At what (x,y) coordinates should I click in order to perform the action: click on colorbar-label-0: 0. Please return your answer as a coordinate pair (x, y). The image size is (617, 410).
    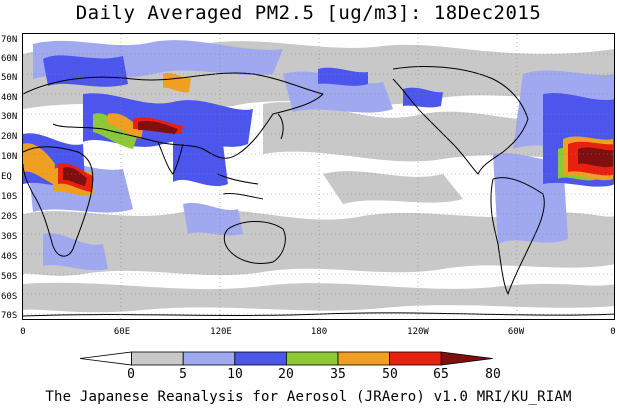
    Looking at the image, I should click on (131, 374).